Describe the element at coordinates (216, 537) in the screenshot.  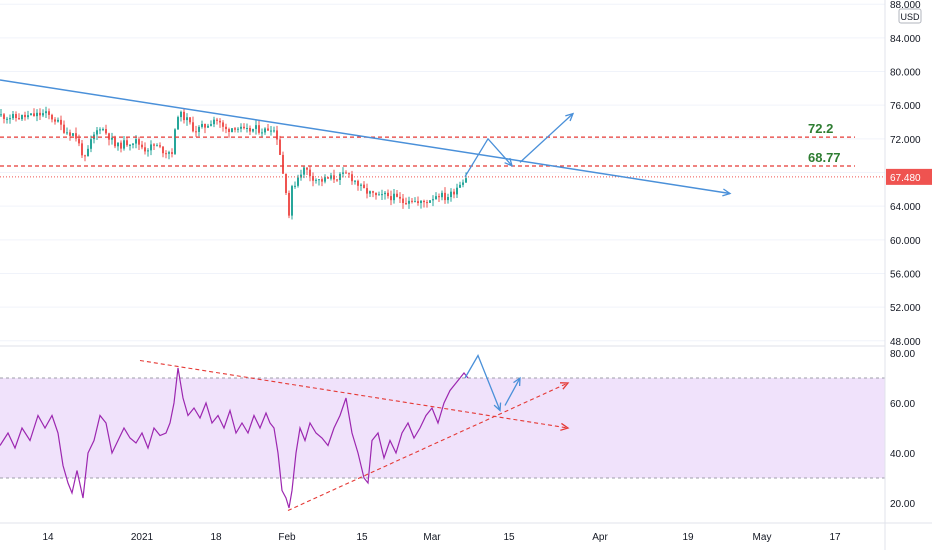
I see `x-tick-label: 18` at that location.